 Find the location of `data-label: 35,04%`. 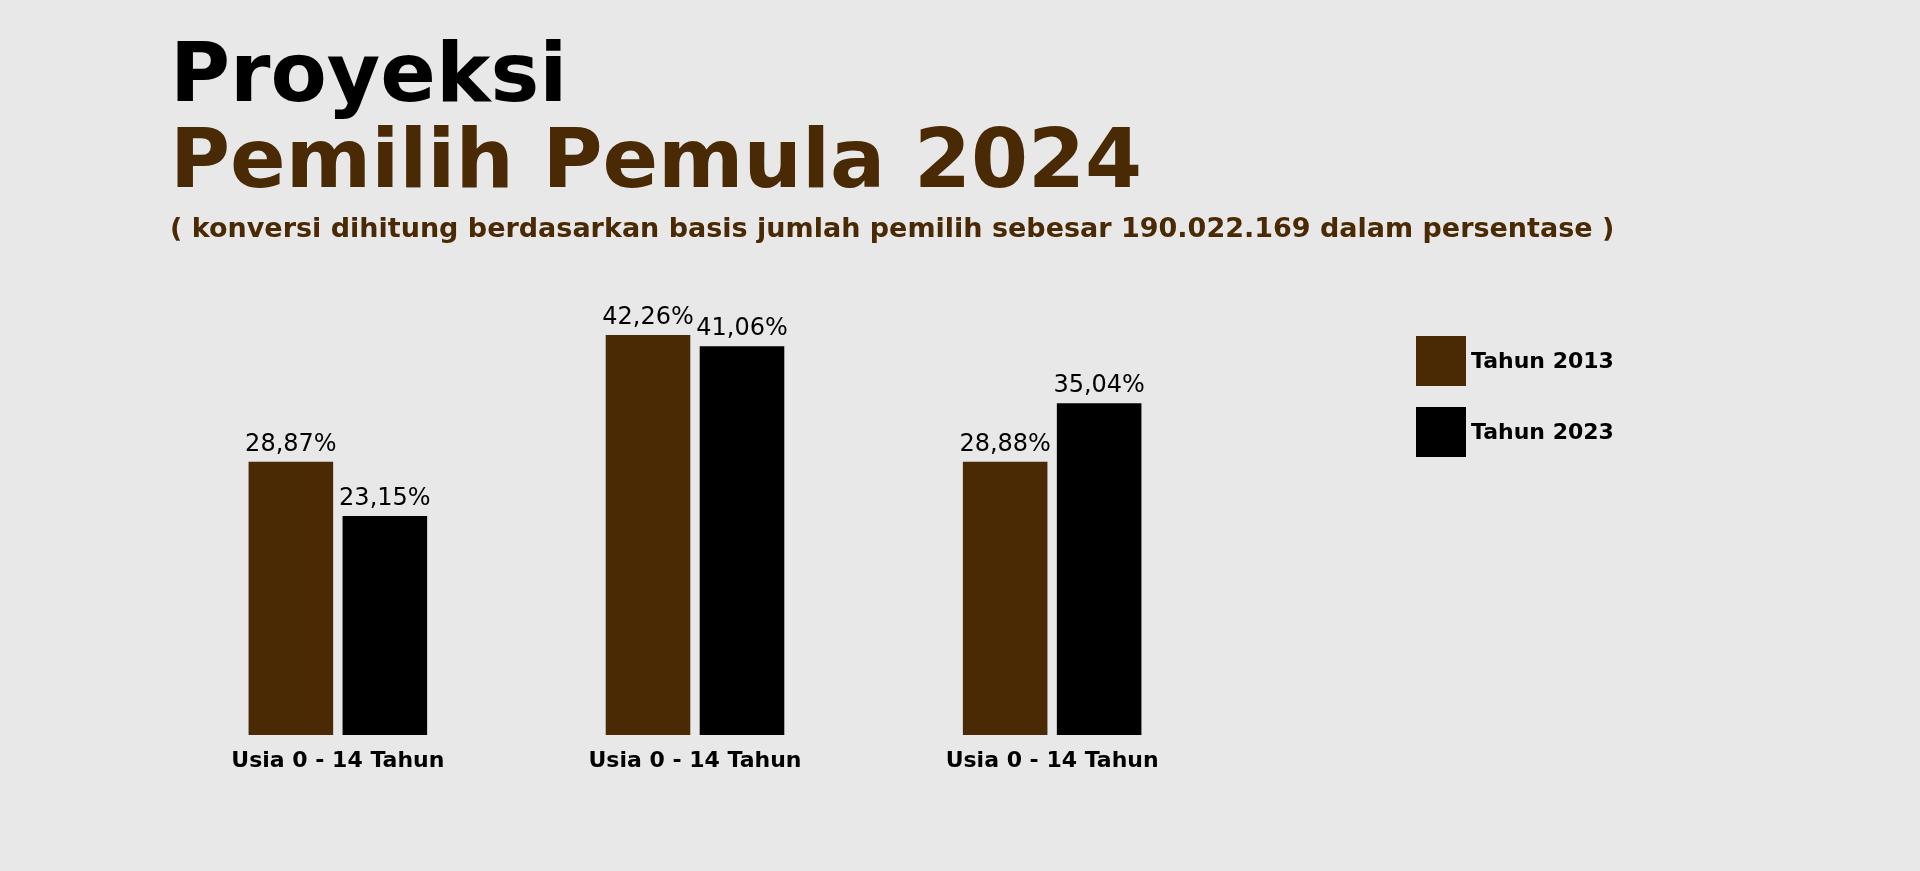

data-label: 35,04% is located at coordinates (1099, 384).